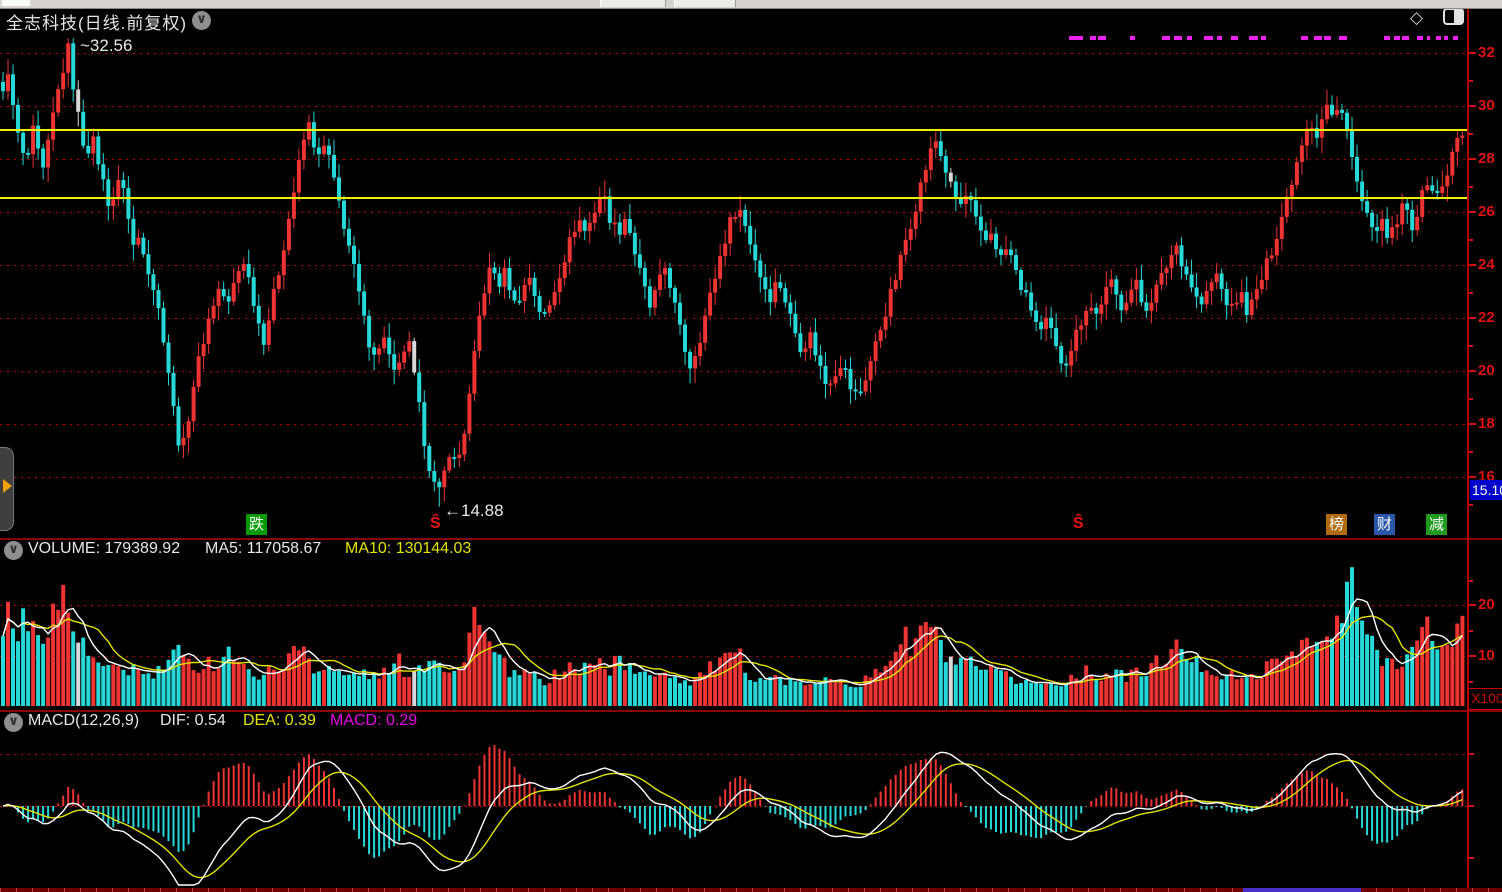  Describe the element at coordinates (1486, 105) in the screenshot. I see `price-label: 30` at that location.